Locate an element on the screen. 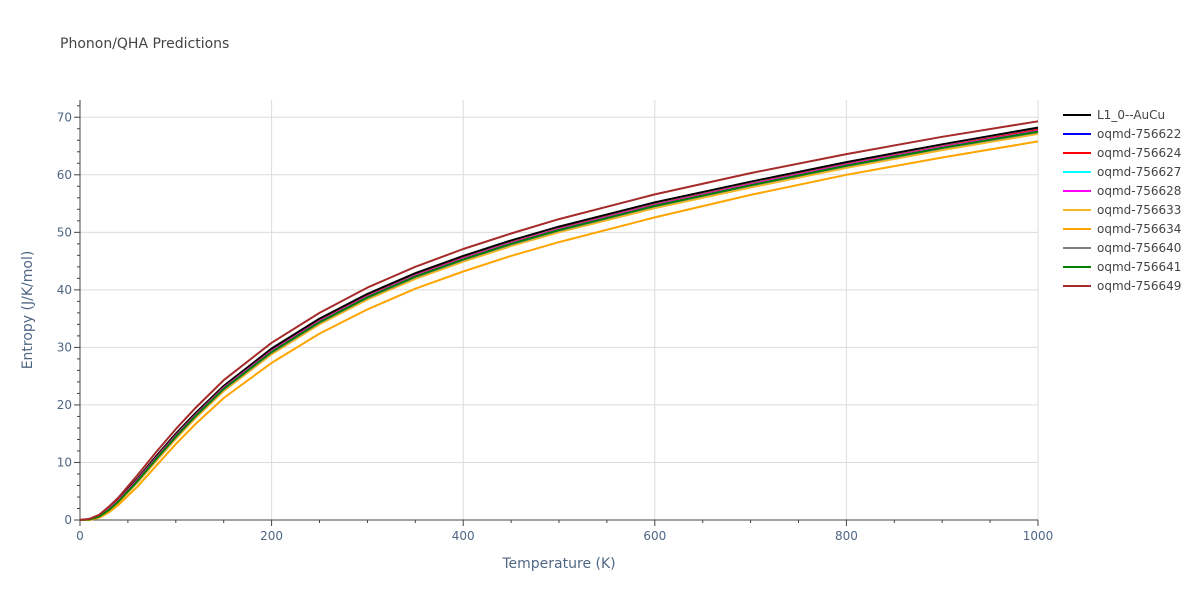  legend-entry: oqmd-756622 is located at coordinates (1139, 134).